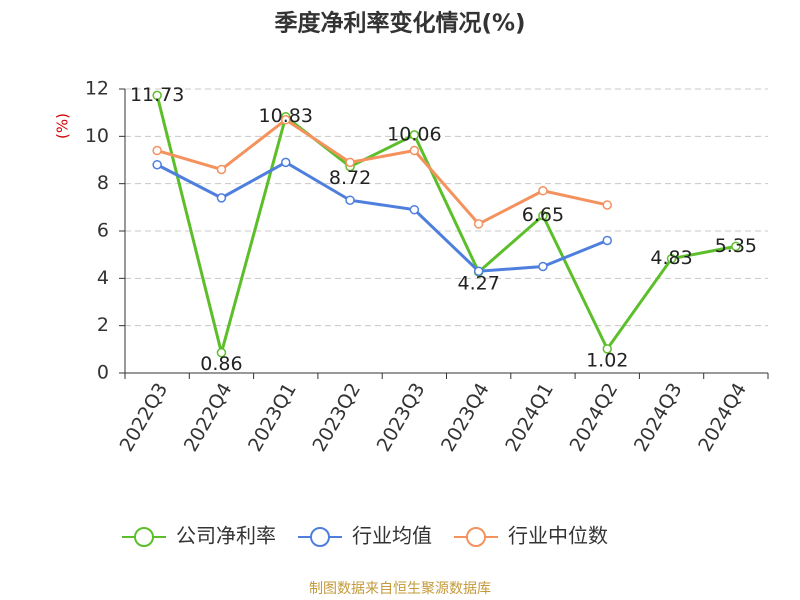  I want to click on legend-item: 行业中位数, so click(531, 536).